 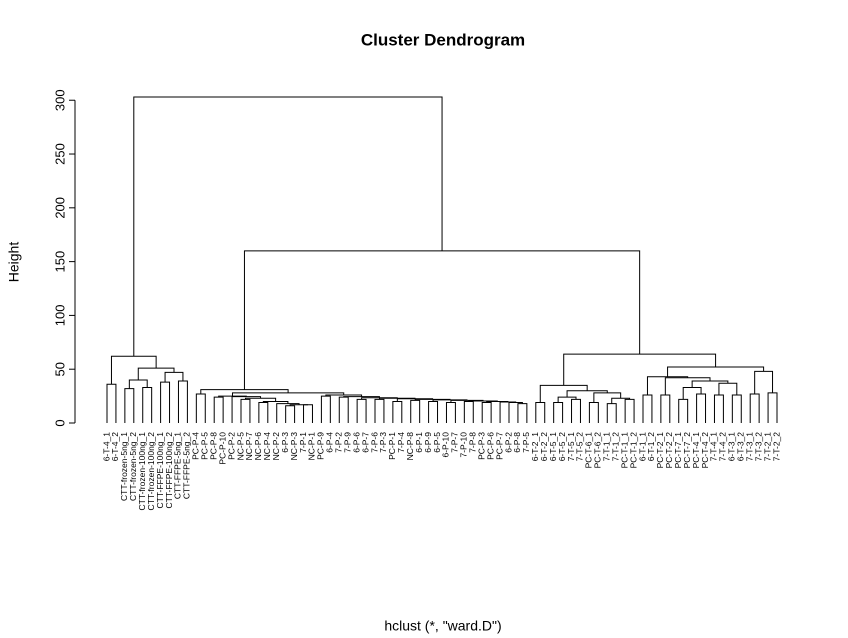 What do you see at coordinates (508, 442) in the screenshot?
I see `leaf-label: 6-P-2` at bounding box center [508, 442].